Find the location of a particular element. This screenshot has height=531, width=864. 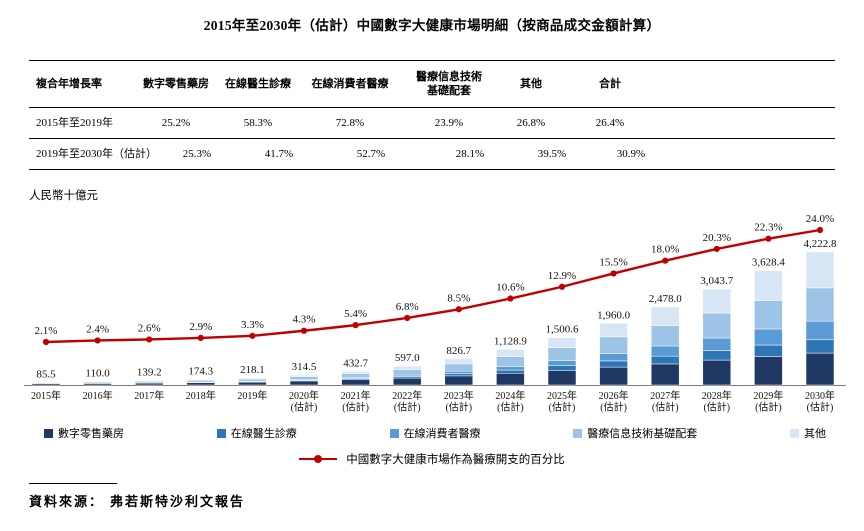

bar-total-label: 139.2 is located at coordinates (149, 373).